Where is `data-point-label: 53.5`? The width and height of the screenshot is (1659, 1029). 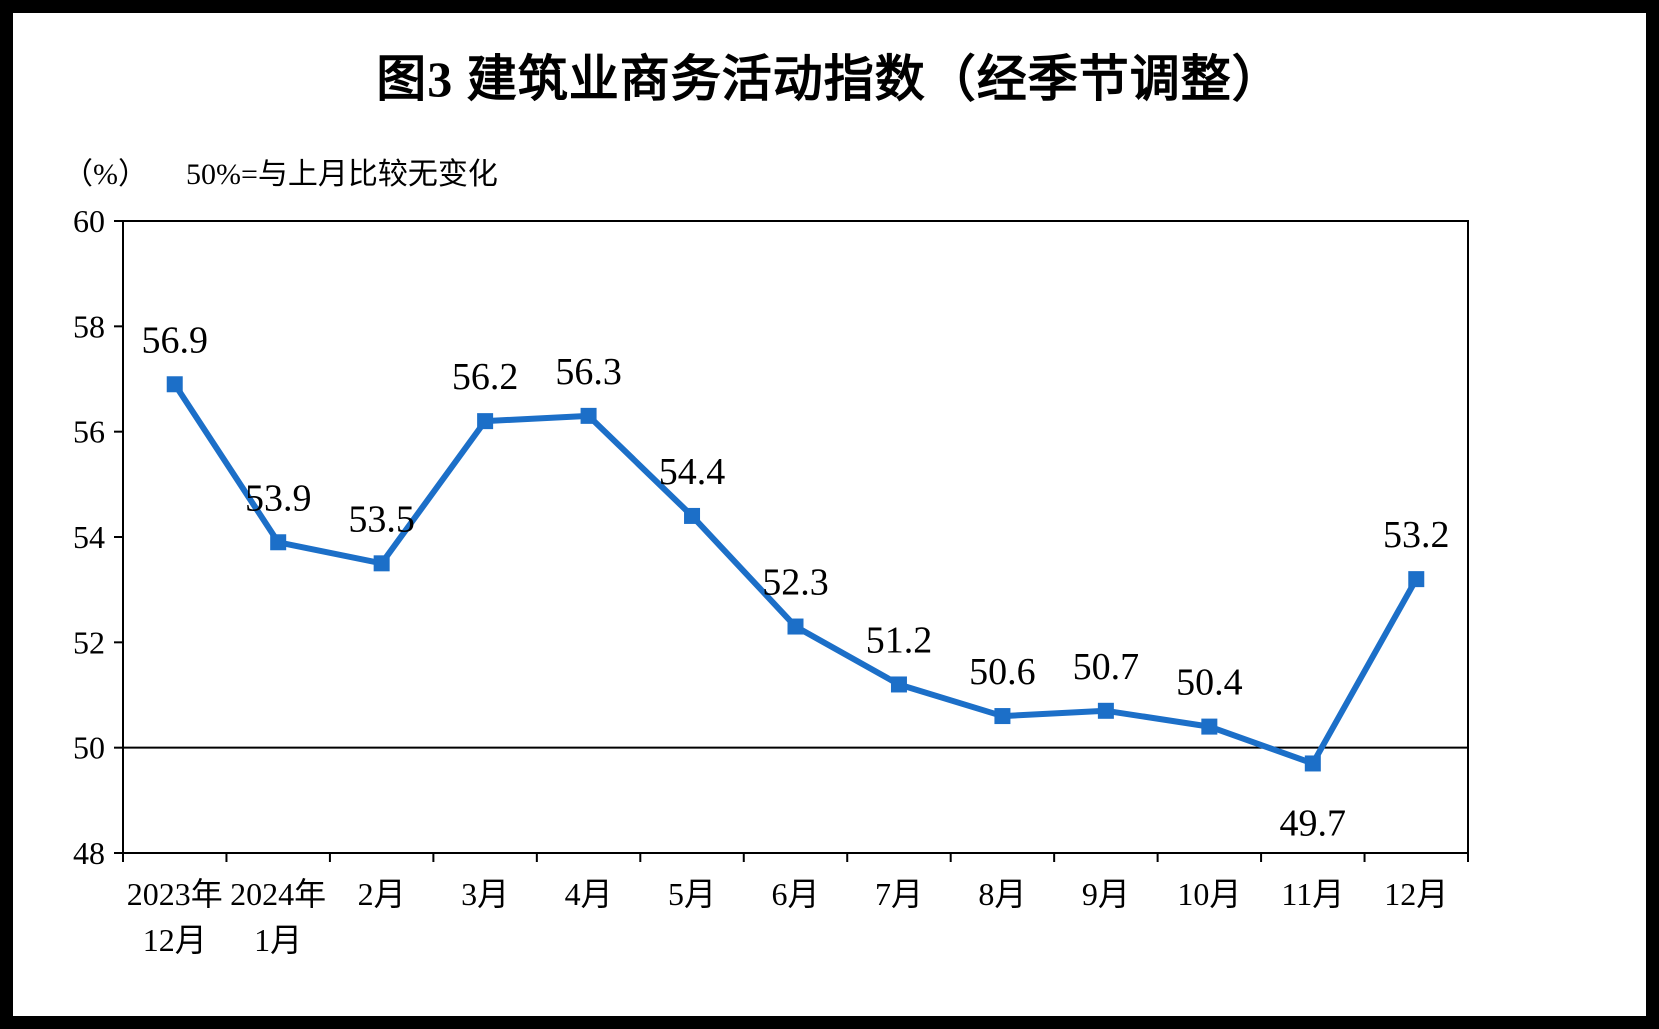 data-point-label: 53.5 is located at coordinates (381, 519).